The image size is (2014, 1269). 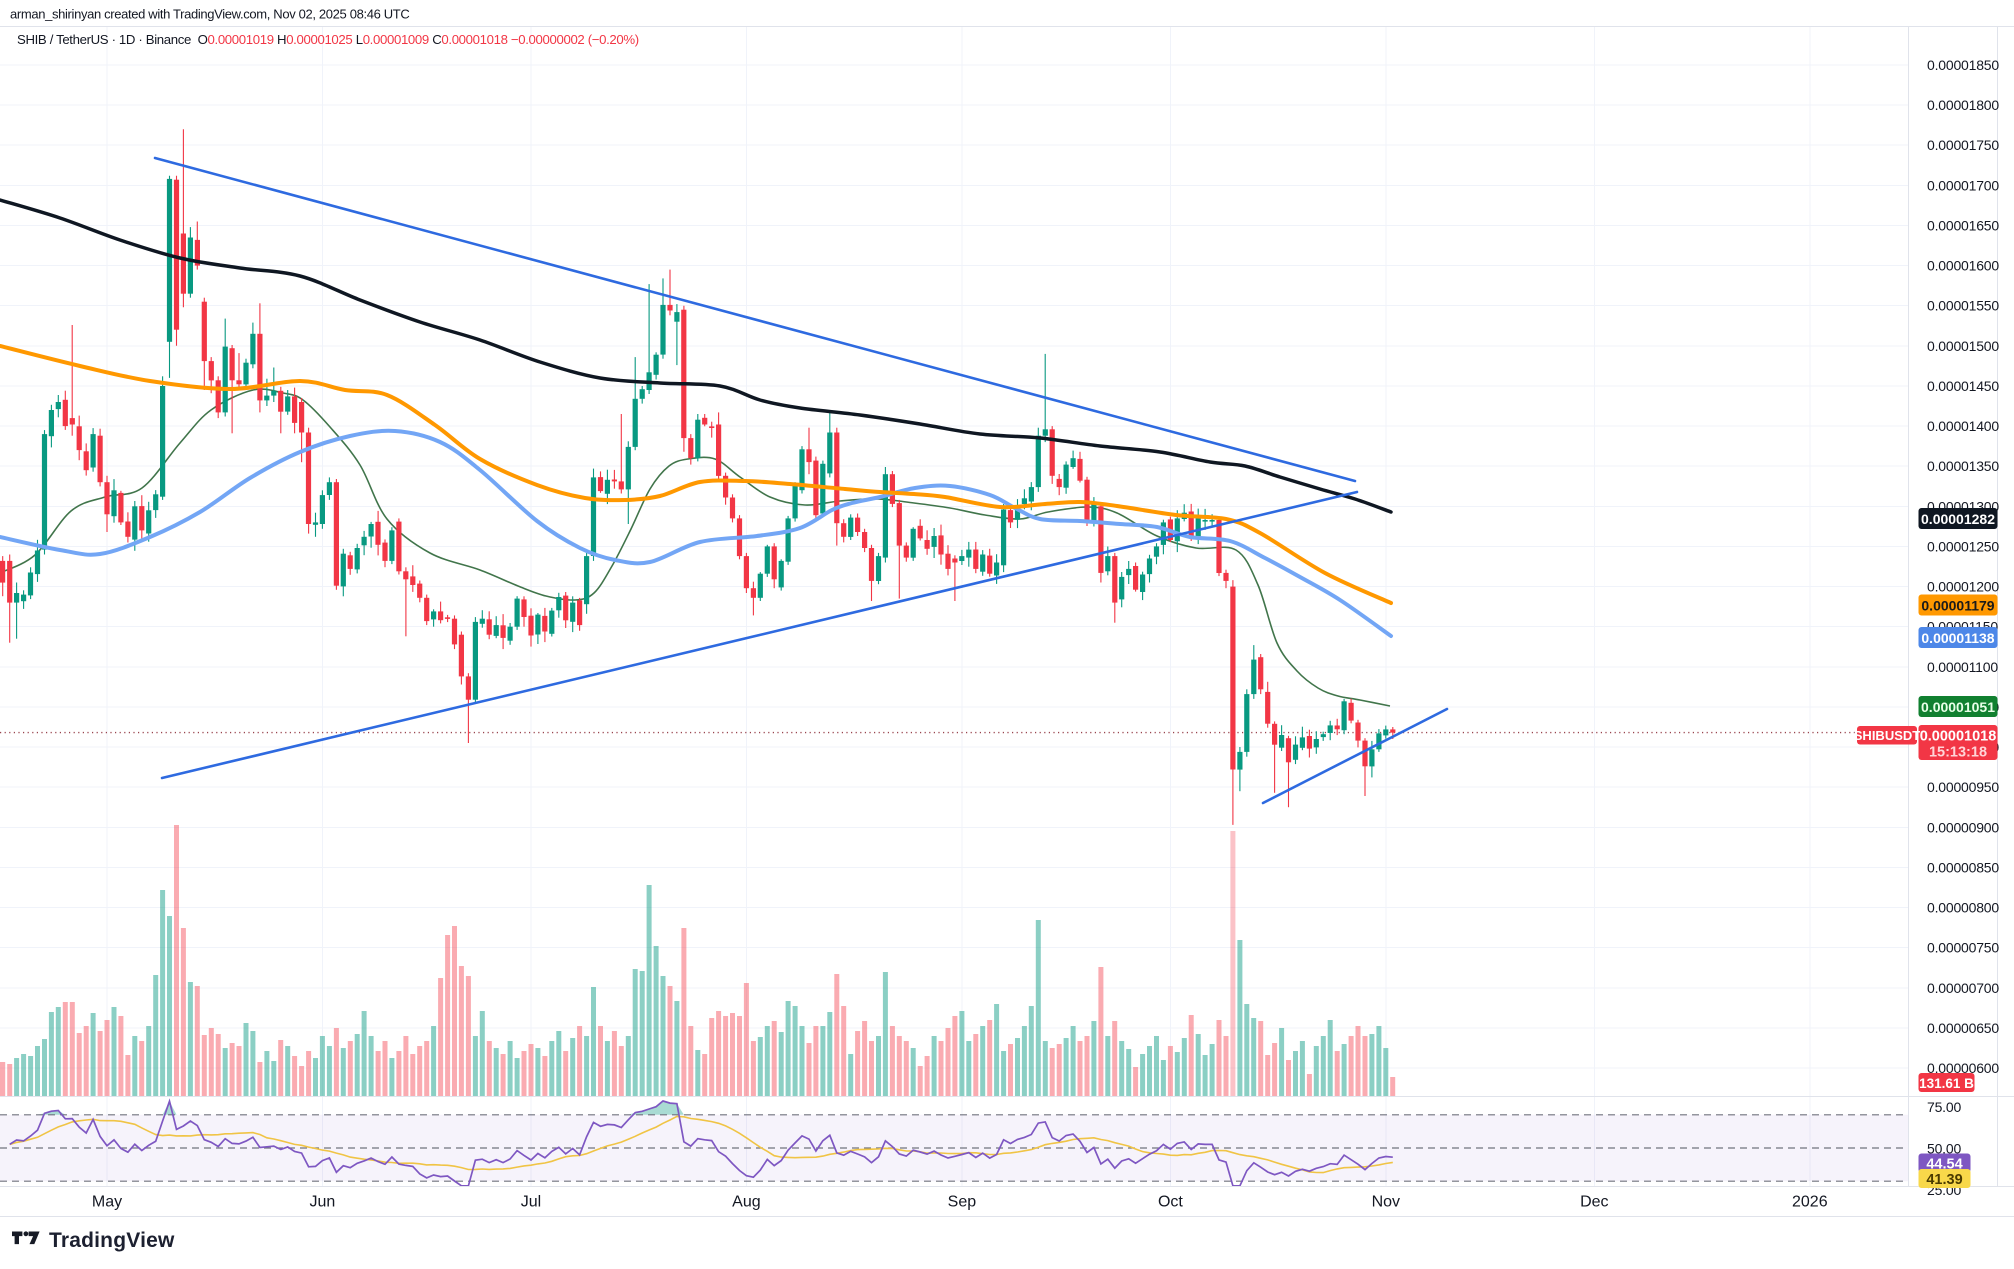 What do you see at coordinates (1944, 1149) in the screenshot?
I see `svg-text: 50.00` at bounding box center [1944, 1149].